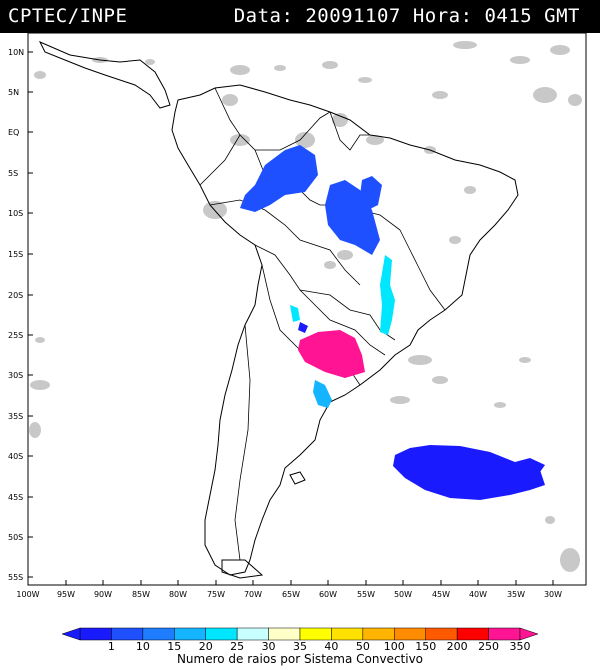 The width and height of the screenshot is (600, 670). Describe the element at coordinates (300, 646) in the screenshot. I see `legend-tick-label: 35` at that location.